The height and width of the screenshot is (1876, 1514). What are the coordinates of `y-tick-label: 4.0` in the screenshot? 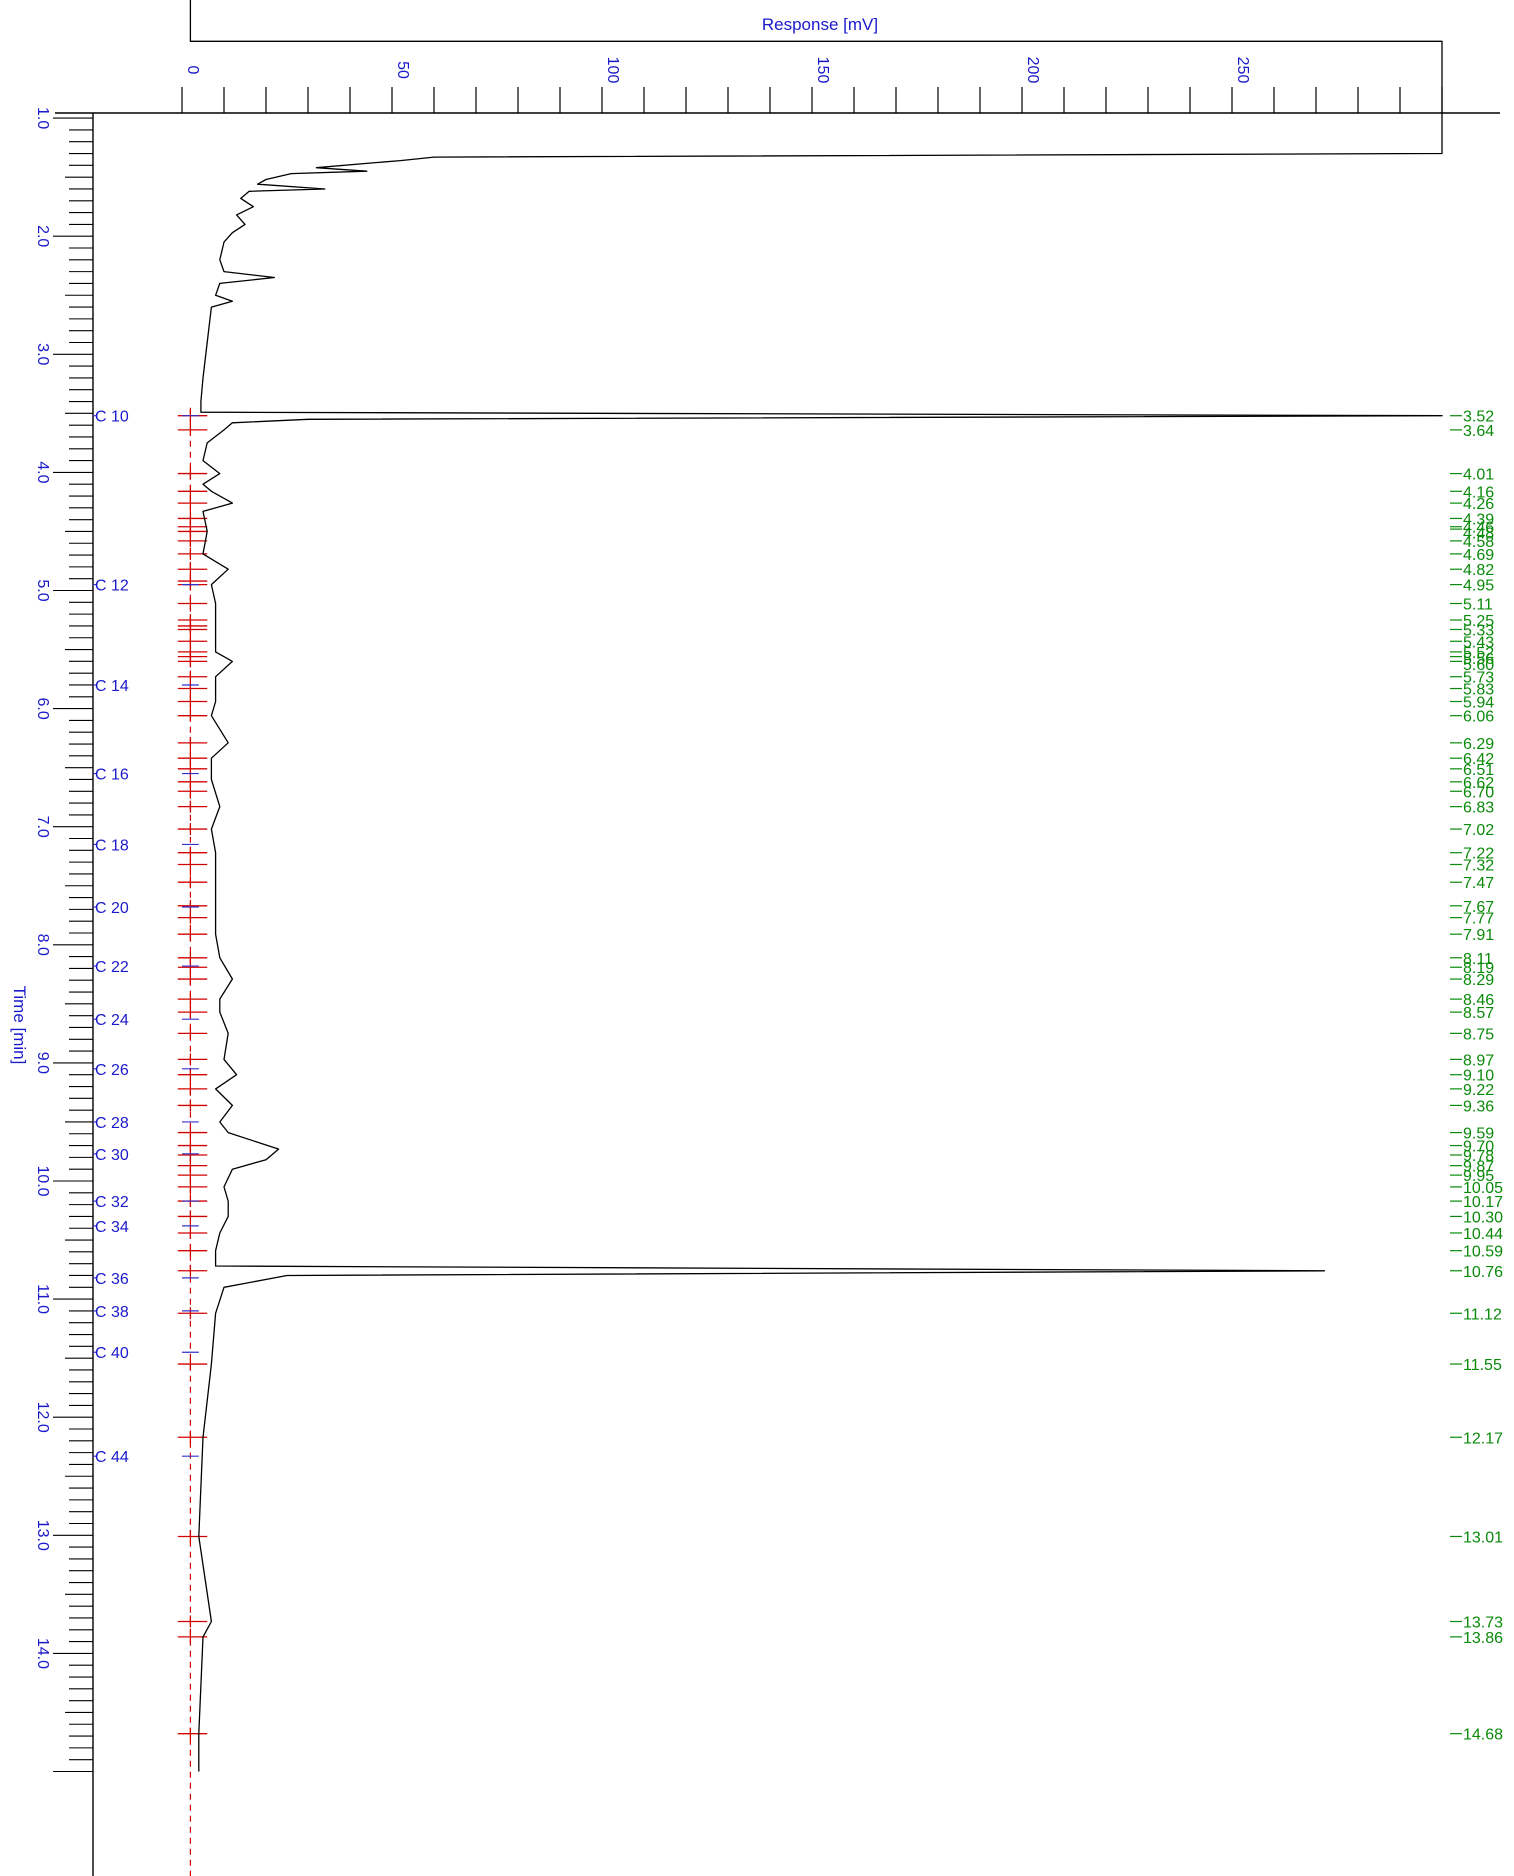 It's located at (42, 472).